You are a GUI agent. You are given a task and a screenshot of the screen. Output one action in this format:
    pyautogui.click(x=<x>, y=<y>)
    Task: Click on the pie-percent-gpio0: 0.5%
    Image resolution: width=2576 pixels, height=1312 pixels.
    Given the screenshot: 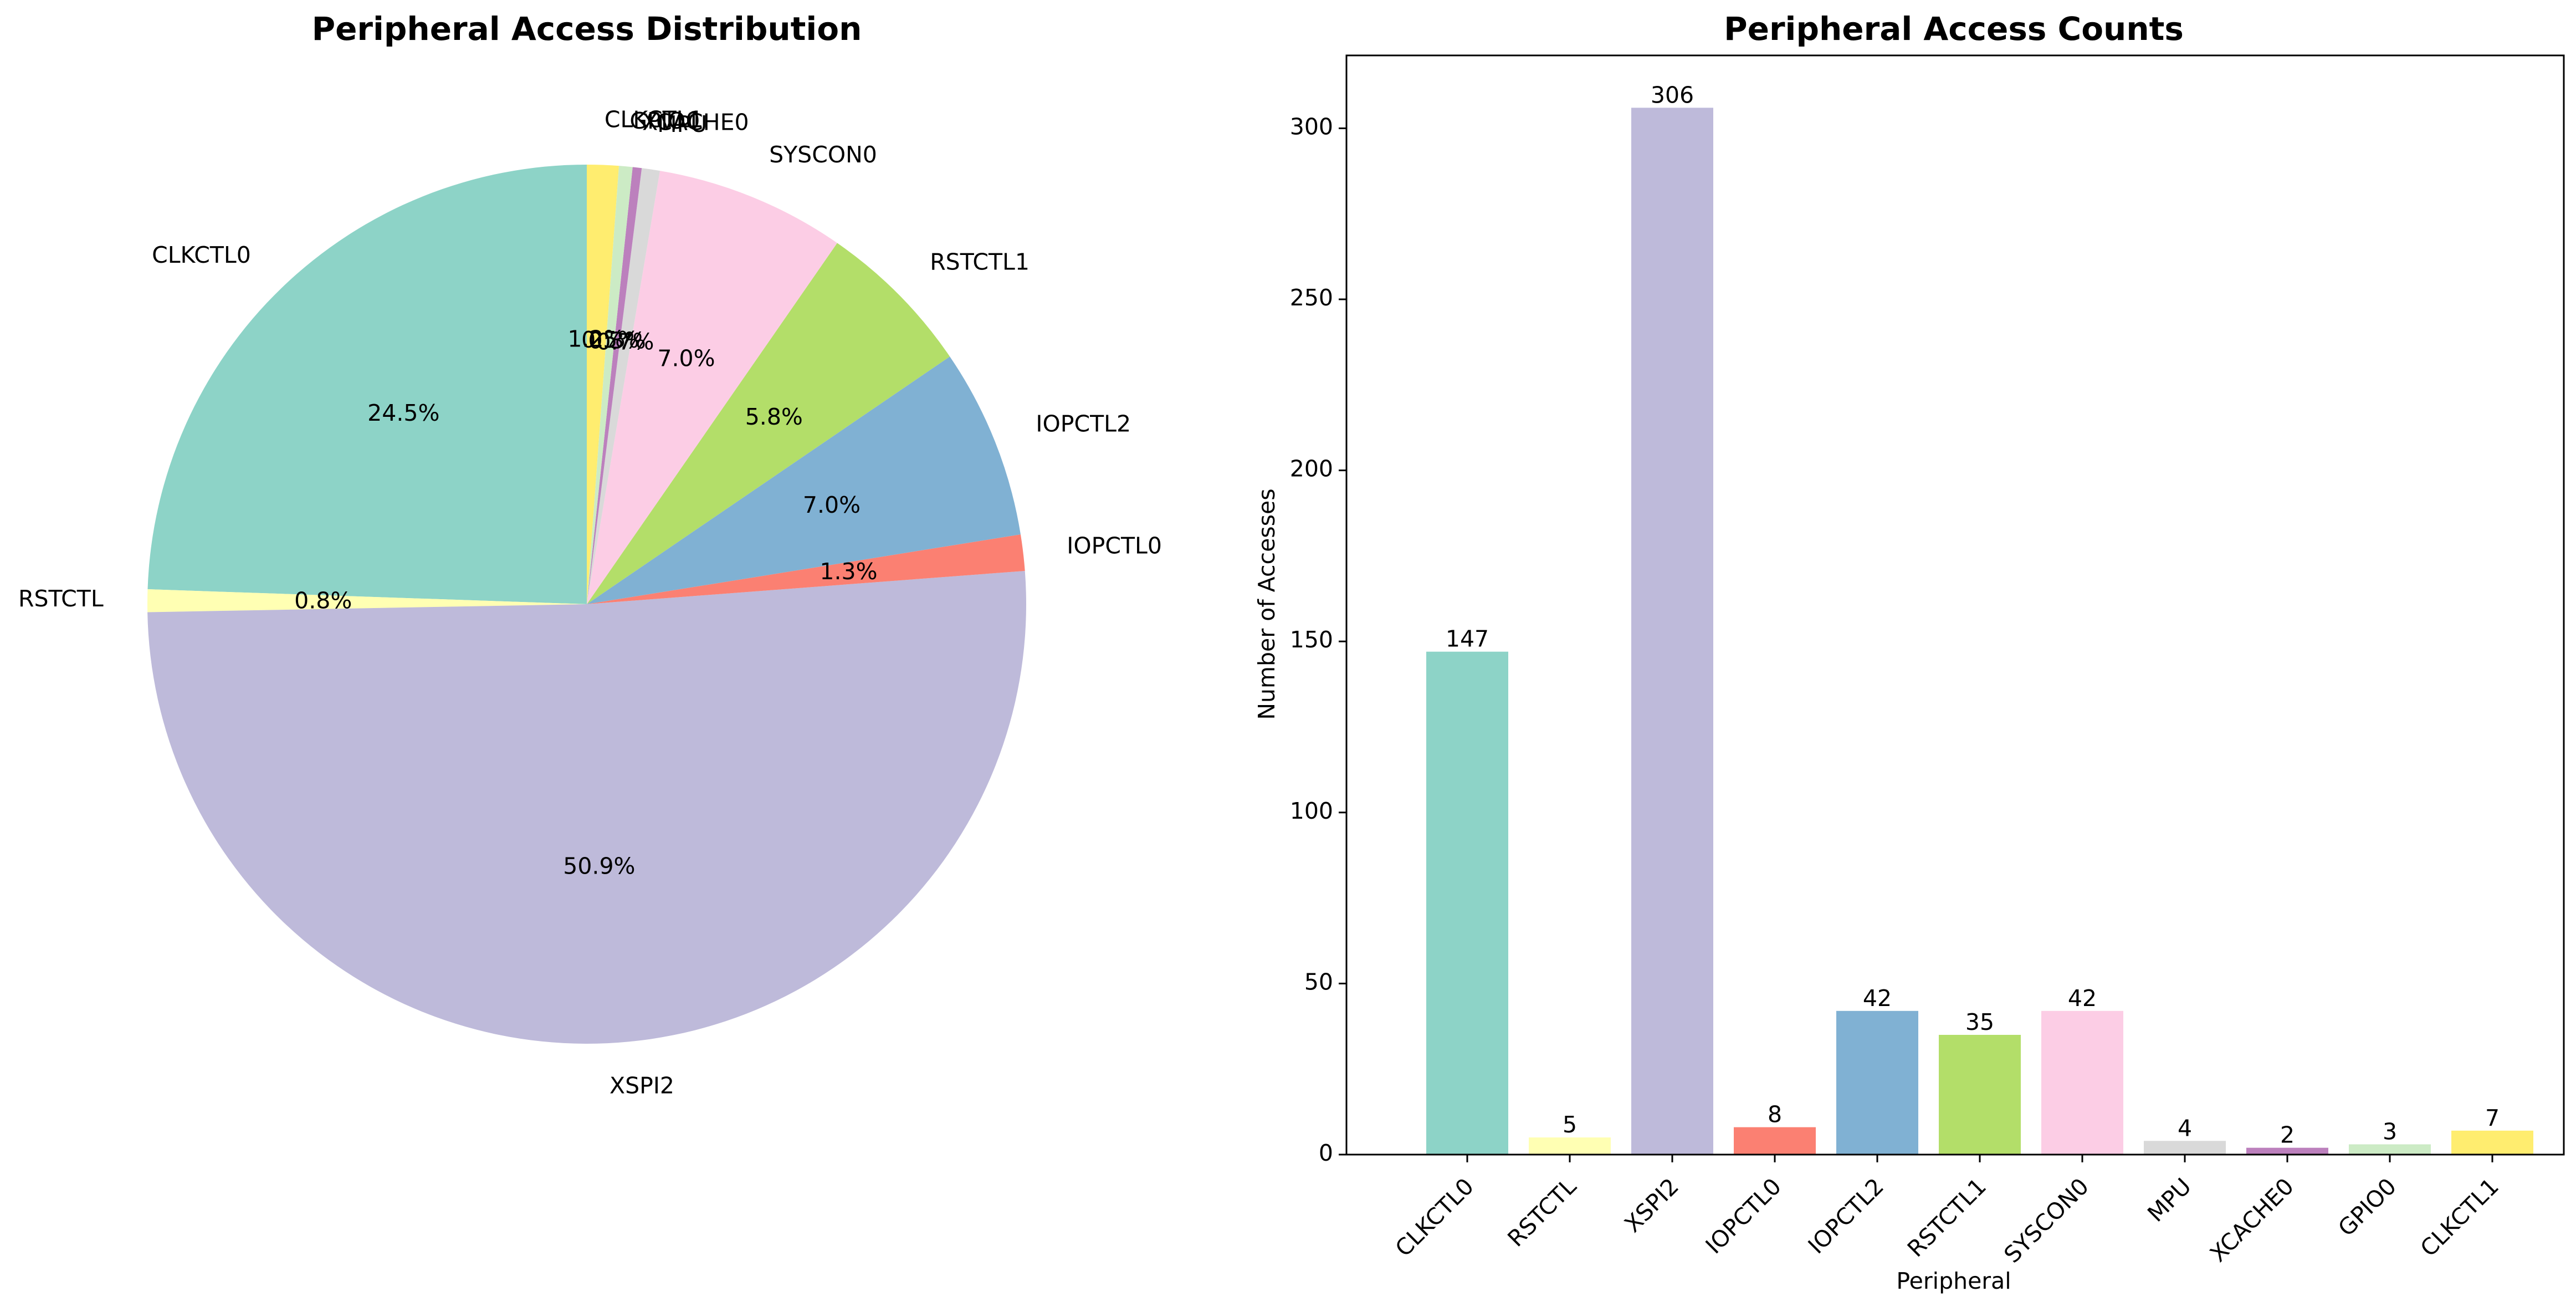 What is the action you would take?
    pyautogui.click(x=610, y=339)
    